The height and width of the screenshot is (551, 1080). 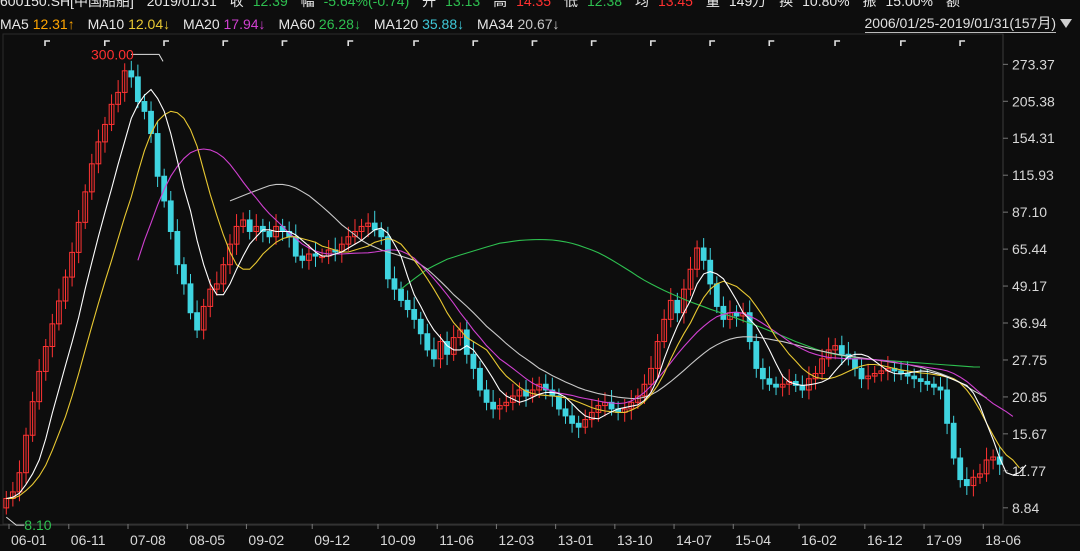 What do you see at coordinates (1029, 471) in the screenshot?
I see `y-tick-label: 11.77` at bounding box center [1029, 471].